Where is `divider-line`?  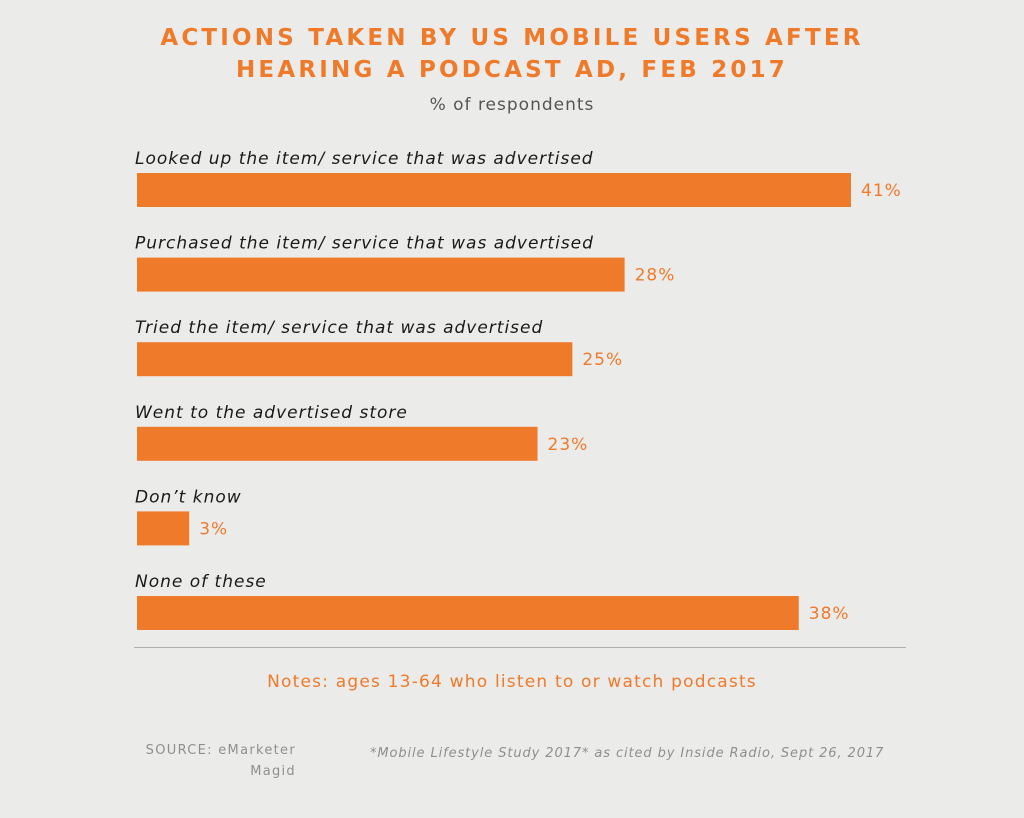 divider-line is located at coordinates (520, 647).